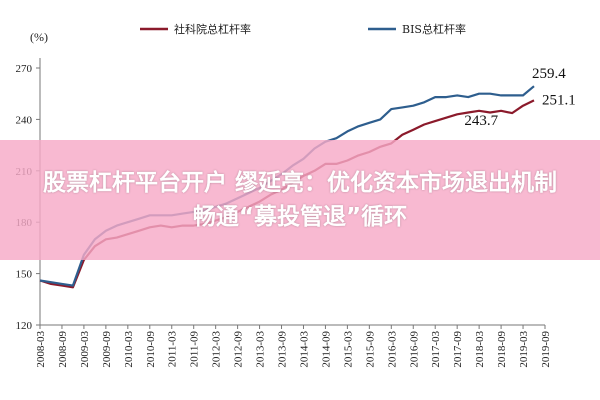 The width and height of the screenshot is (600, 400). I want to click on y-tick-label: 120, so click(24, 326).